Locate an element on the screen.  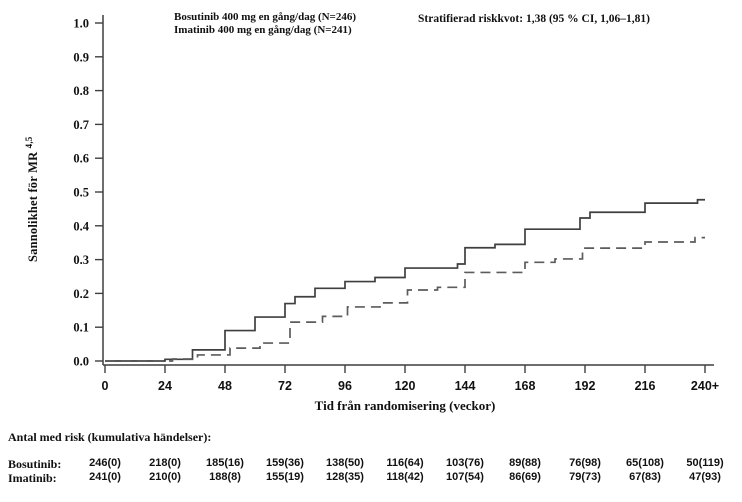
legend-label-bosutinib: Bosutinib 400 mg en gång/dag (N=246) is located at coordinates (265, 17).